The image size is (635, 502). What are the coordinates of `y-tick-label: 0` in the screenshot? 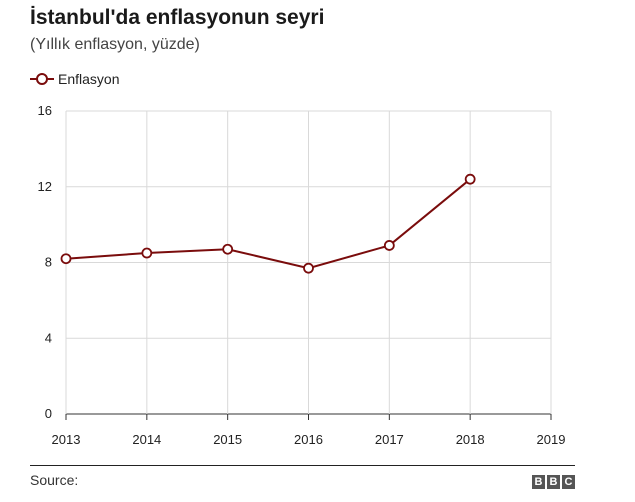 It's located at (48, 413).